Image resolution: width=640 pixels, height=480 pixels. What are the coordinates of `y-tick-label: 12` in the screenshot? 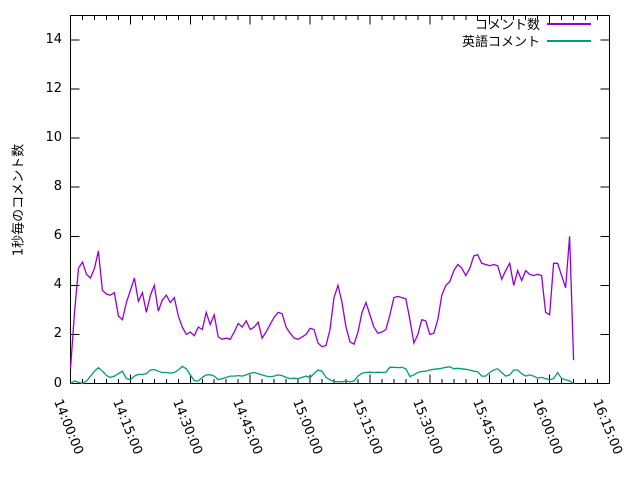 It's located at (53, 89).